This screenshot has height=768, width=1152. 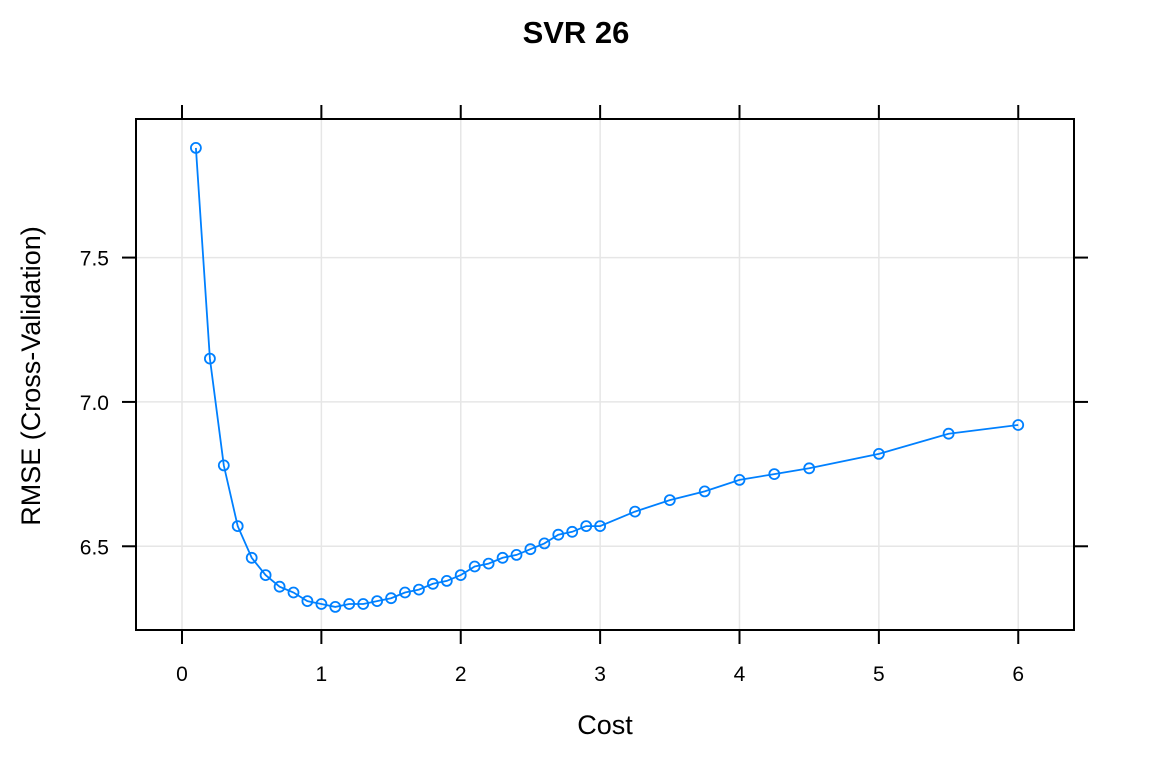 I want to click on x-tick-label: 6, so click(x=1018, y=674).